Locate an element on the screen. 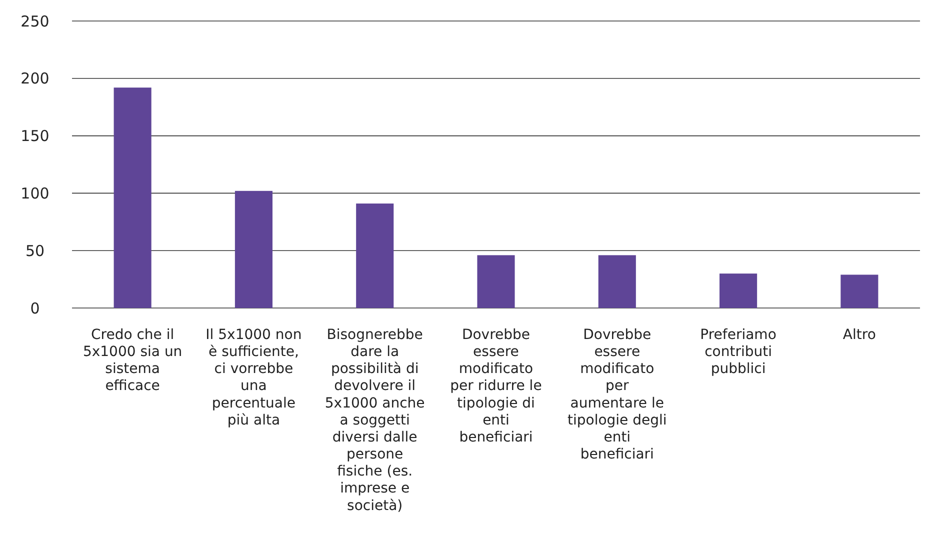  x-tick-label: Dovrebbe essere modificato per ridurre le tipologie di enti beneficiari is located at coordinates (496, 386).